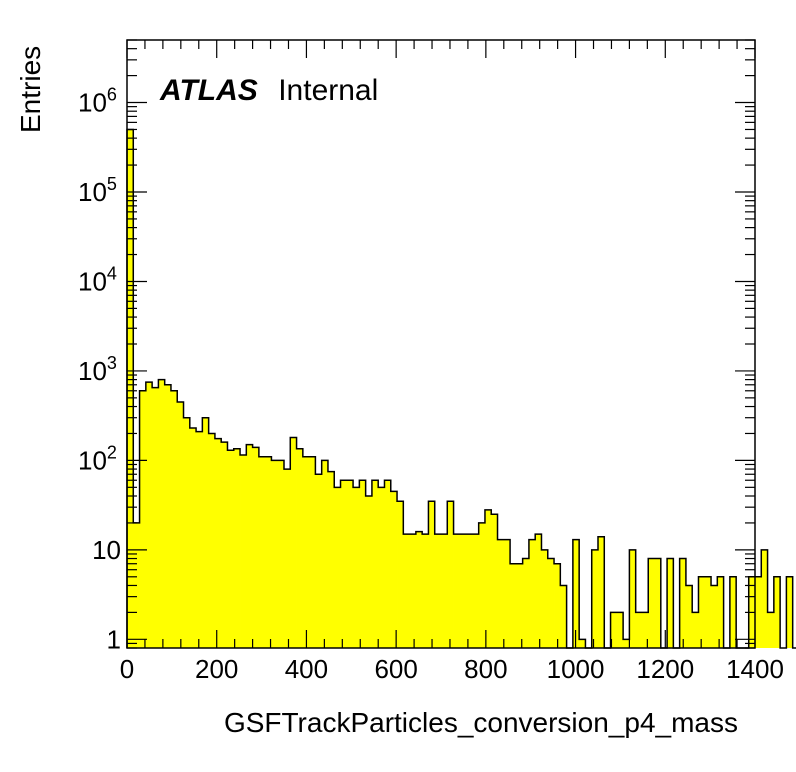 The image size is (796, 772). I want to click on y-tick-label: 10, so click(106, 550).